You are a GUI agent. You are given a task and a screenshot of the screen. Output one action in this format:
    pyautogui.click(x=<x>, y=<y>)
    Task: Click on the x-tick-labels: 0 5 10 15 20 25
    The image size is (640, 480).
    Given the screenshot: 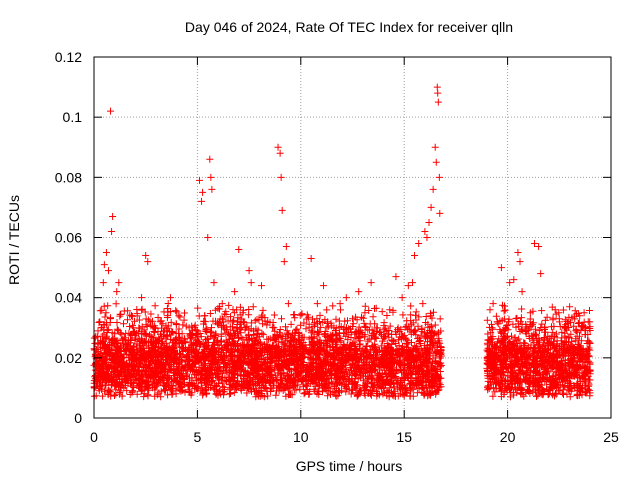 What is the action you would take?
    pyautogui.click(x=354, y=437)
    